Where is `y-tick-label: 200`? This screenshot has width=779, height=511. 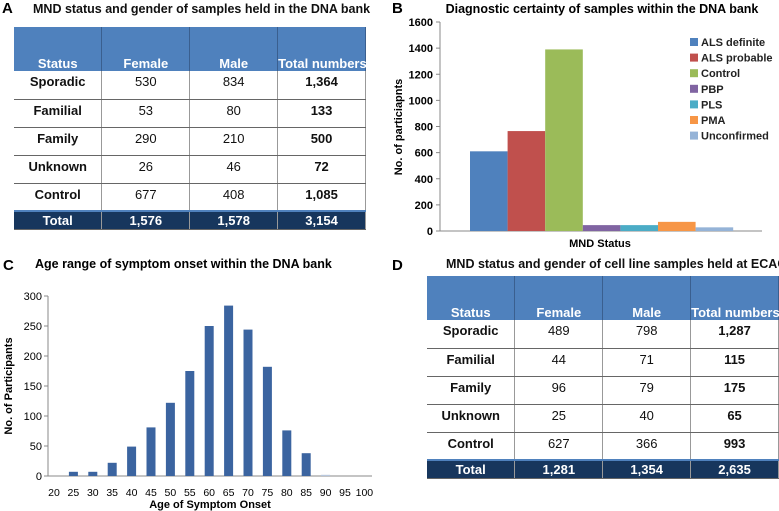
y-tick-label: 200 is located at coordinates (33, 357).